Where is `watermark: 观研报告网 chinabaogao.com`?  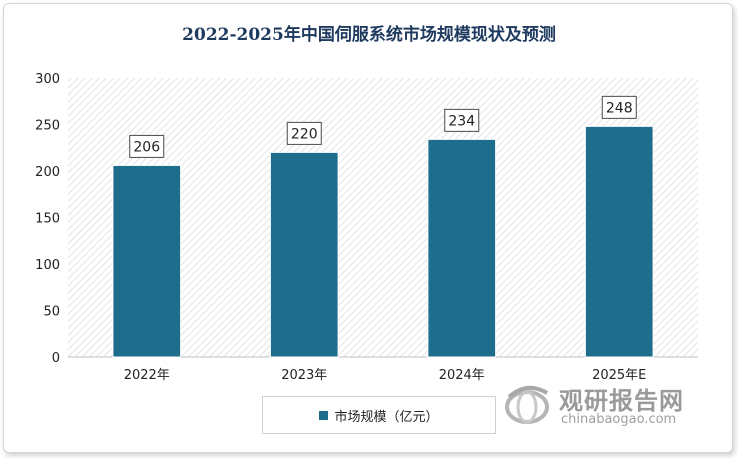 watermark: 观研报告网 chinabaogao.com is located at coordinates (603, 407).